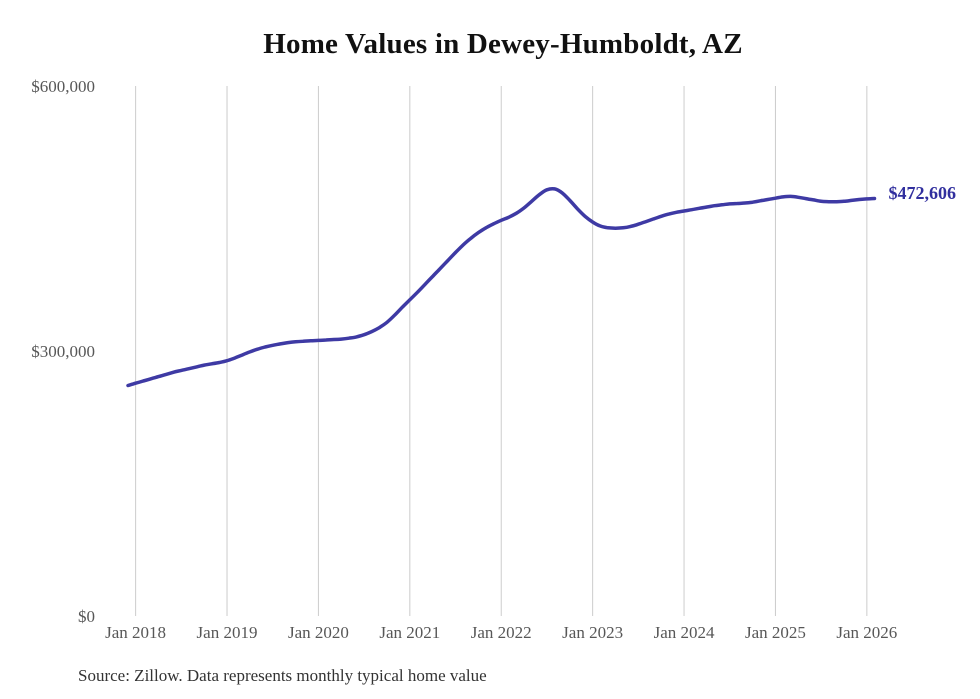  I want to click on x-axis-label: Jan 2022, so click(501, 632).